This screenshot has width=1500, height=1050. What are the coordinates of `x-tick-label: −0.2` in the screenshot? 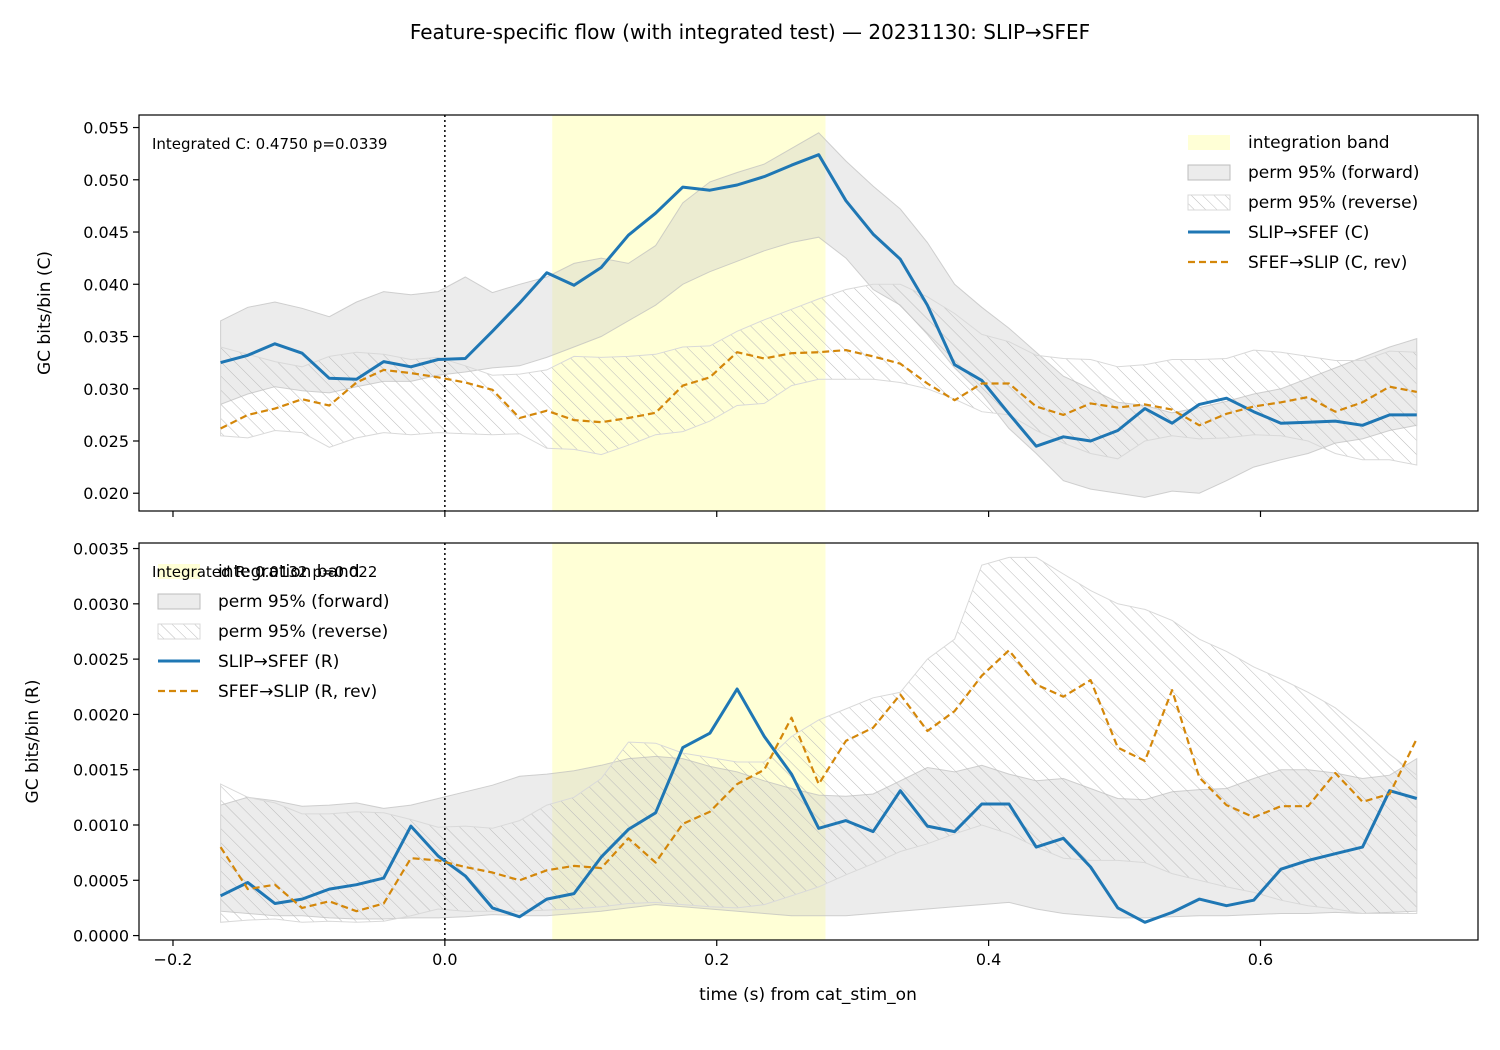 It's located at (173, 959).